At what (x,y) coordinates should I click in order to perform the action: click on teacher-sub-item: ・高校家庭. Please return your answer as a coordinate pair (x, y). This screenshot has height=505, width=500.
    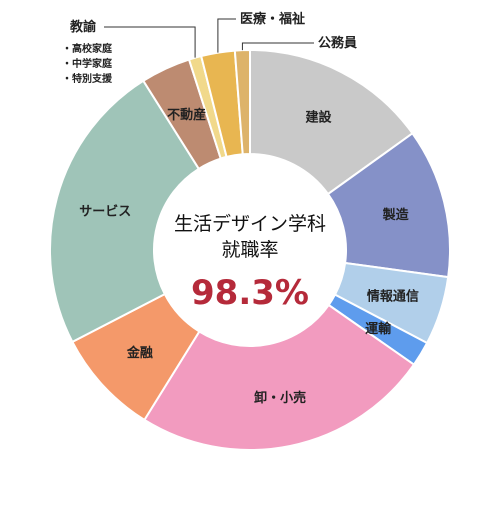
    Looking at the image, I should click on (87, 48).